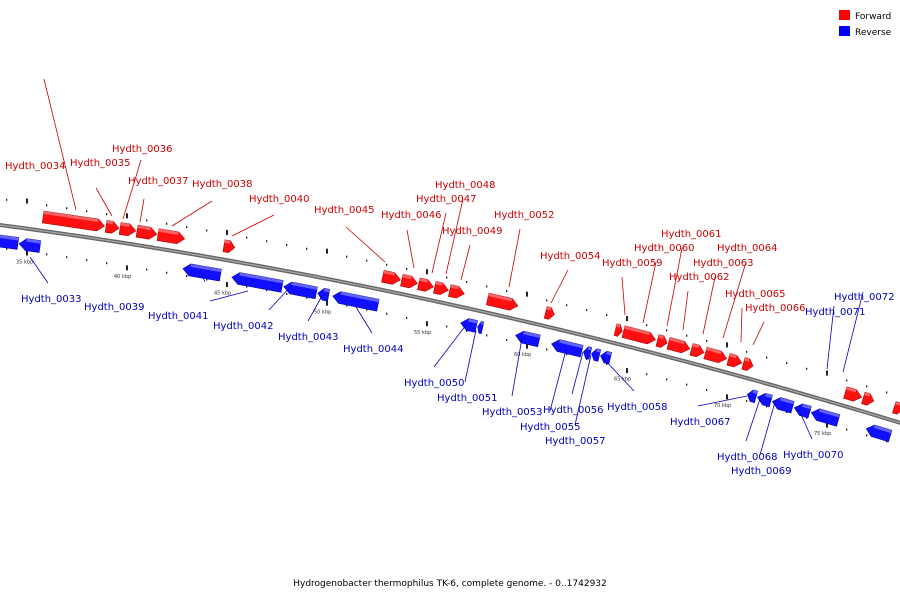 Image resolution: width=900 pixels, height=600 pixels. Describe the element at coordinates (575, 441) in the screenshot. I see `reverse-gene-label: Hydth_0057` at that location.